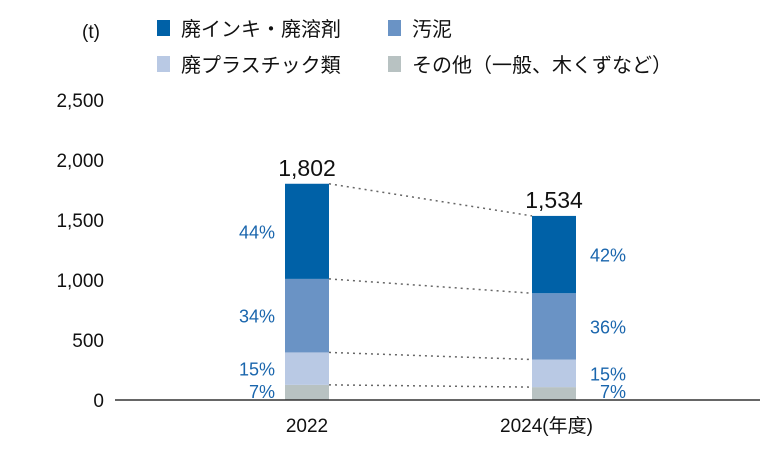  I want to click on percent-label: 42%, so click(608, 256).